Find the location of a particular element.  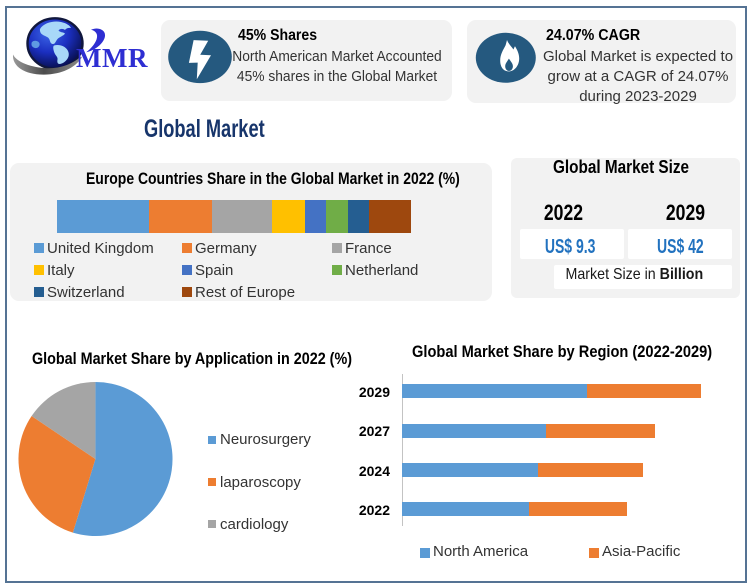

svg-text: MMR is located at coordinates (112, 58).